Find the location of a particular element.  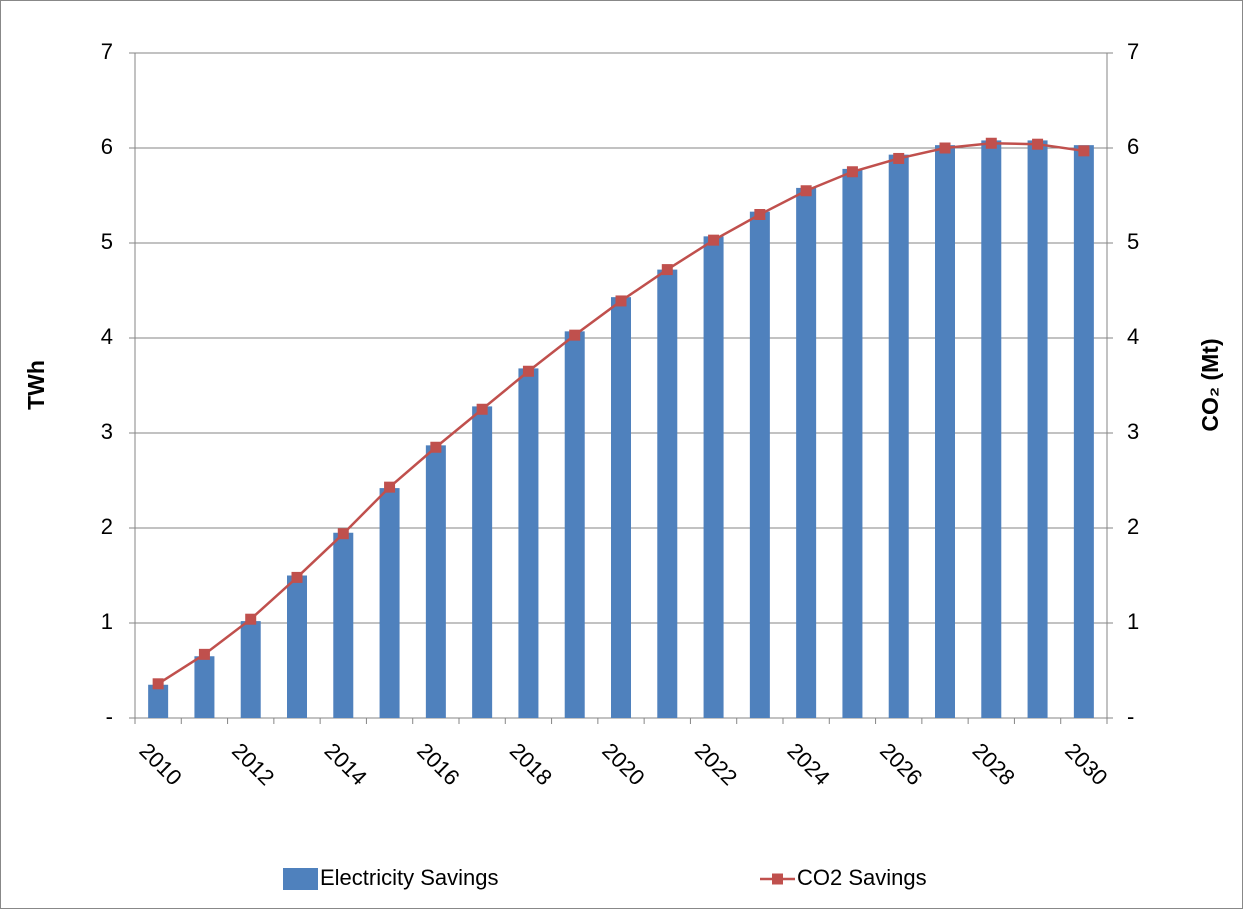

y-tick-label: - is located at coordinates (109, 716).